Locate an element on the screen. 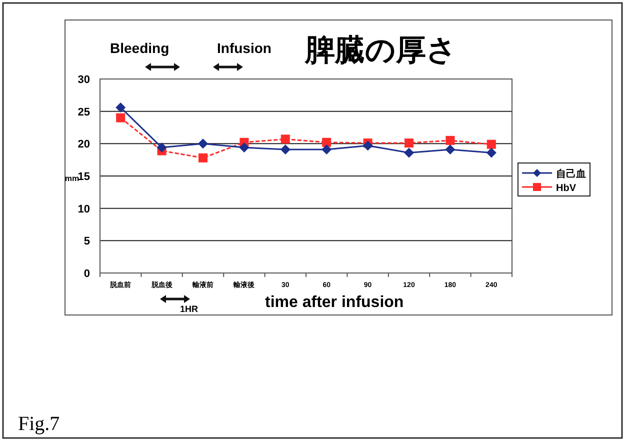 The image size is (625, 441). y-tick-label: 5 is located at coordinates (87, 242).